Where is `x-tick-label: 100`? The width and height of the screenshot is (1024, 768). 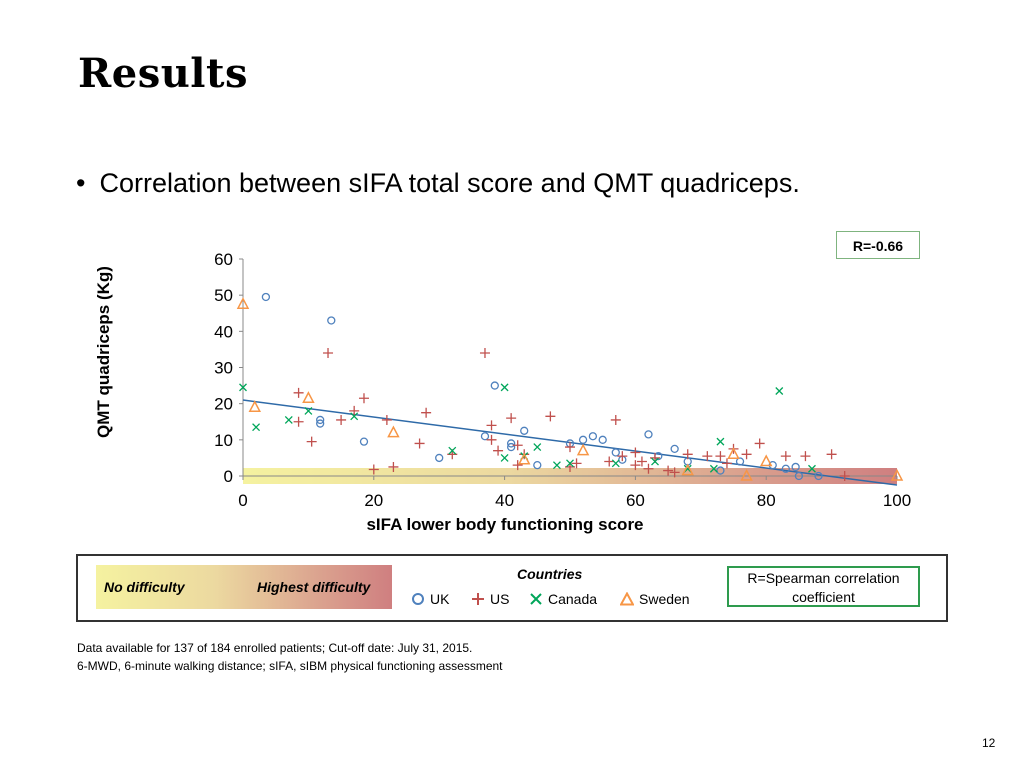 x-tick-label: 100 is located at coordinates (897, 500).